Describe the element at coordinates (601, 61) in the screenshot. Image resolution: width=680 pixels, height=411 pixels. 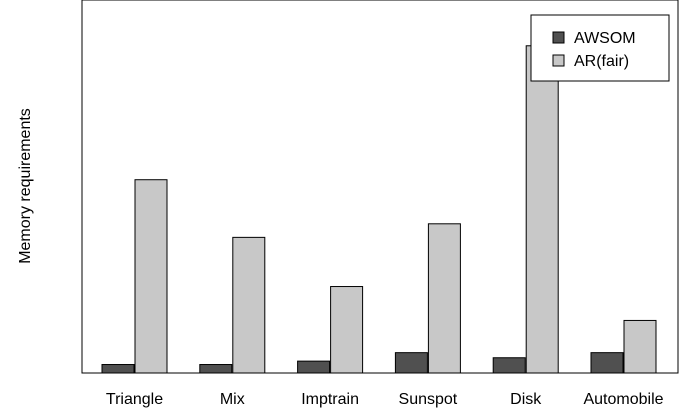
I see `legend-label-ar-fair: AR(fair)` at that location.